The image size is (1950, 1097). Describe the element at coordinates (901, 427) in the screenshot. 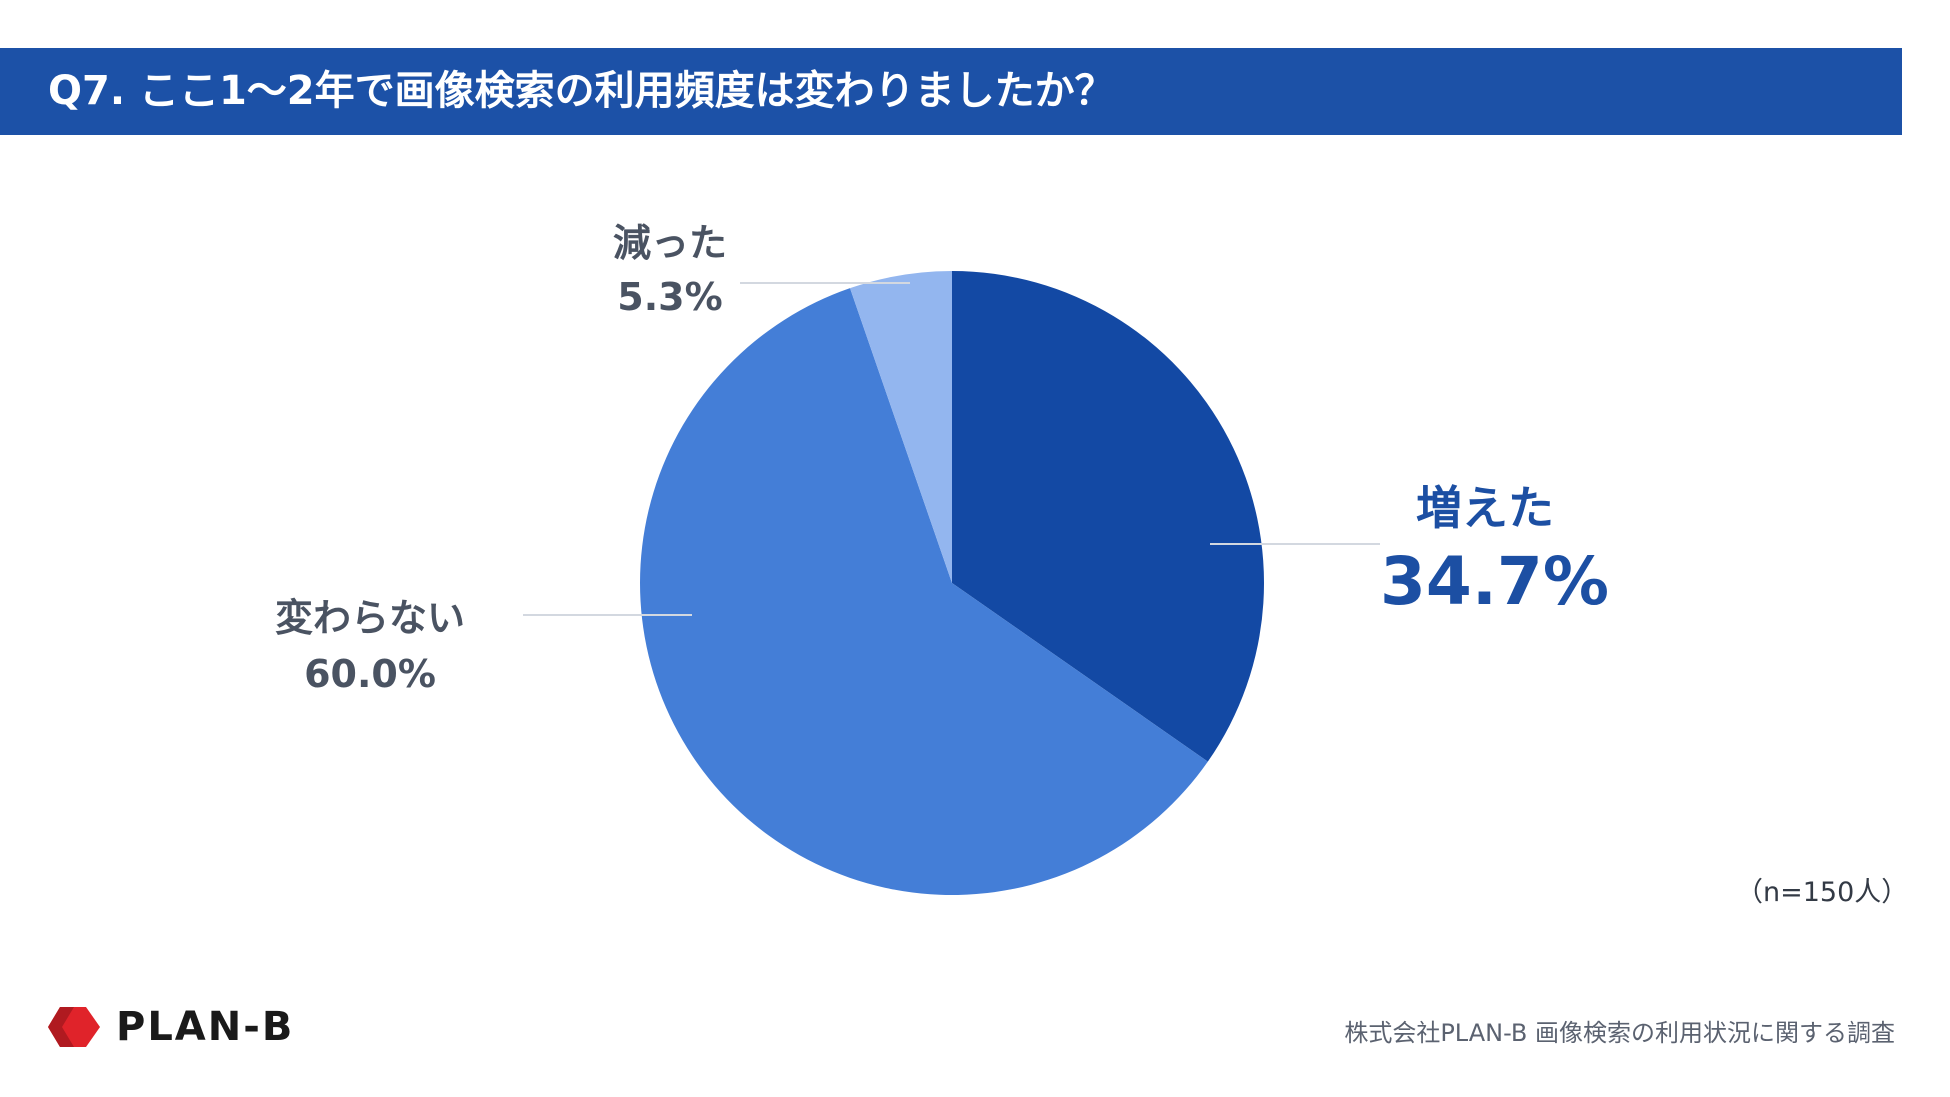

I see `pie-slice-decreased` at that location.